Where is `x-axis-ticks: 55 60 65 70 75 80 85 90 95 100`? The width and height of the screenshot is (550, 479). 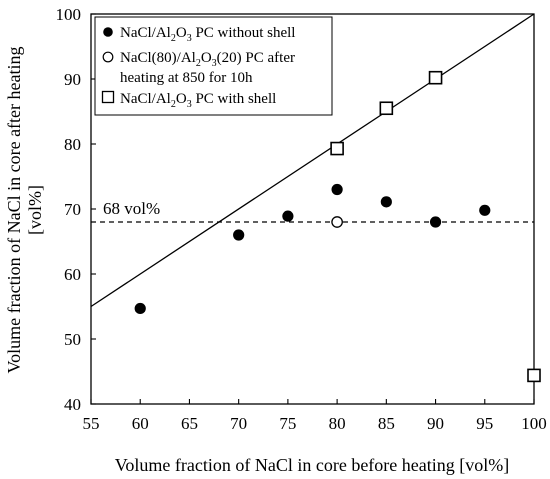 x-axis-ticks: 55 60 65 70 75 80 85 90 95 100 is located at coordinates (315, 416).